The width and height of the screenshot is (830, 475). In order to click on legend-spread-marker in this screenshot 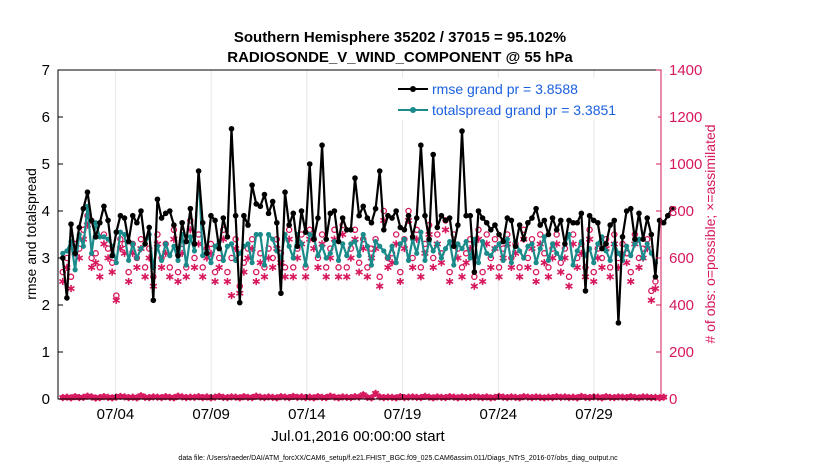, I will do `click(413, 110)`.